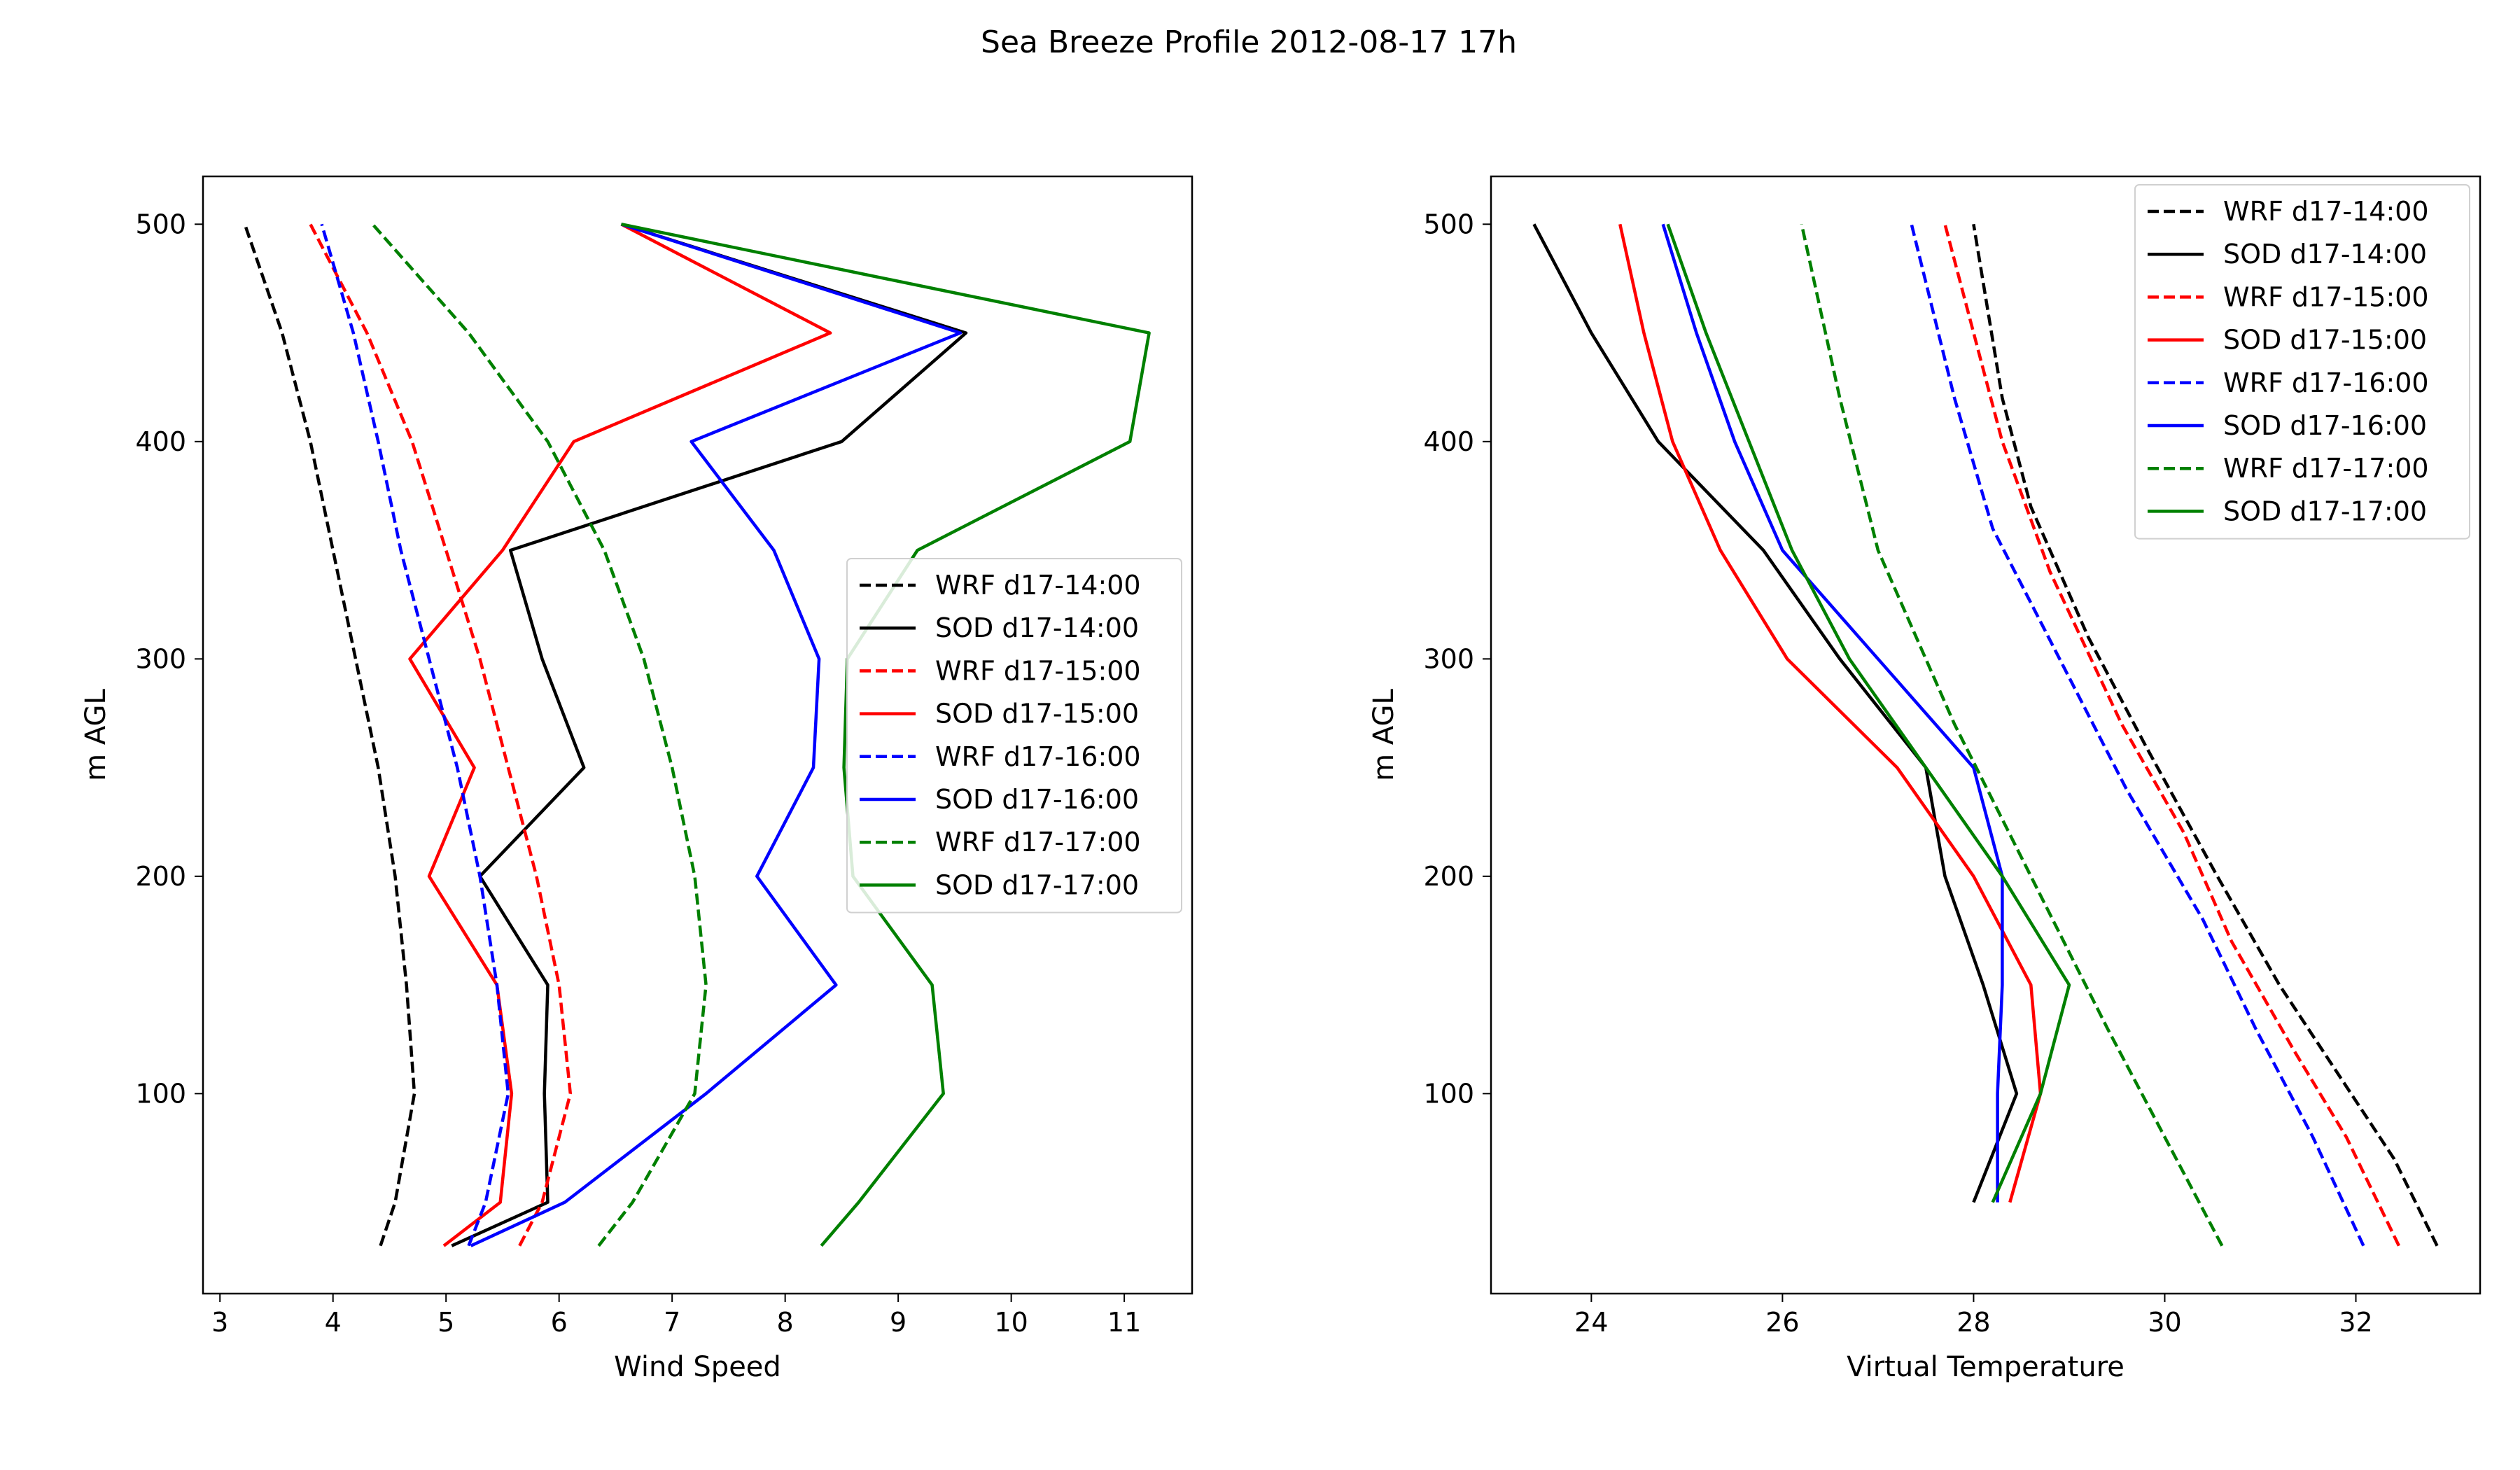 The height and width of the screenshot is (1470, 2520). I want to click on temp-y-tick-label: 400, so click(1448, 441).